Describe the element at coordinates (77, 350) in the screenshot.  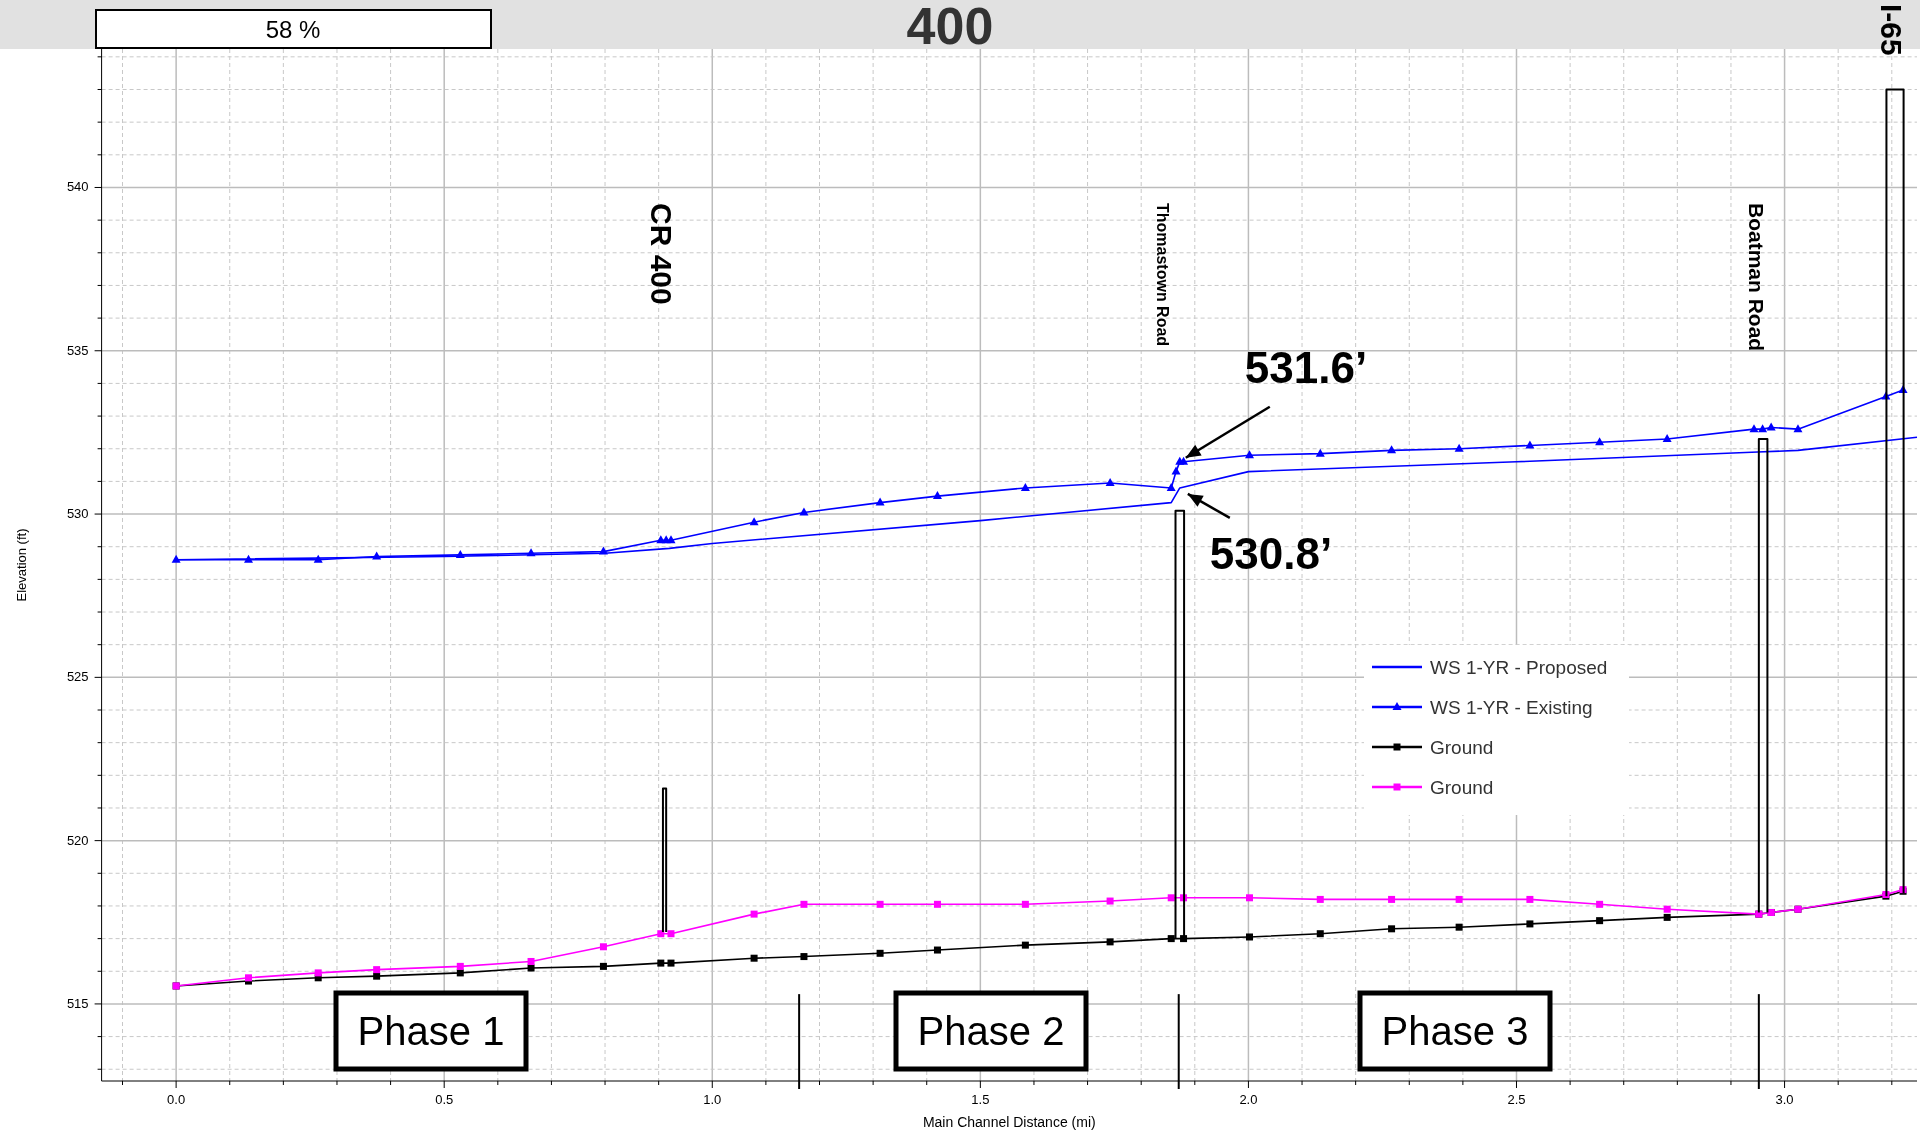
I see `y-tick-label: 535` at that location.